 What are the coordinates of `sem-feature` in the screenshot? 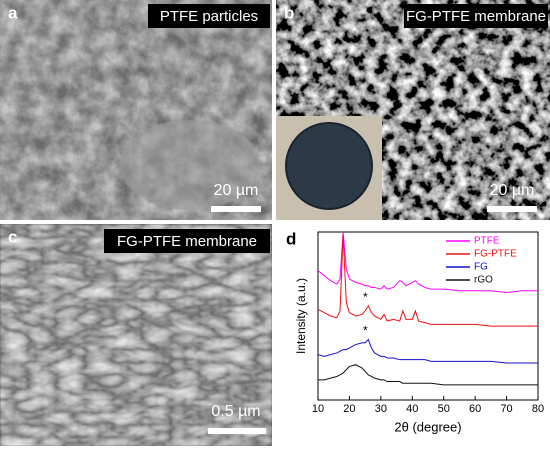 It's located at (190, 165).